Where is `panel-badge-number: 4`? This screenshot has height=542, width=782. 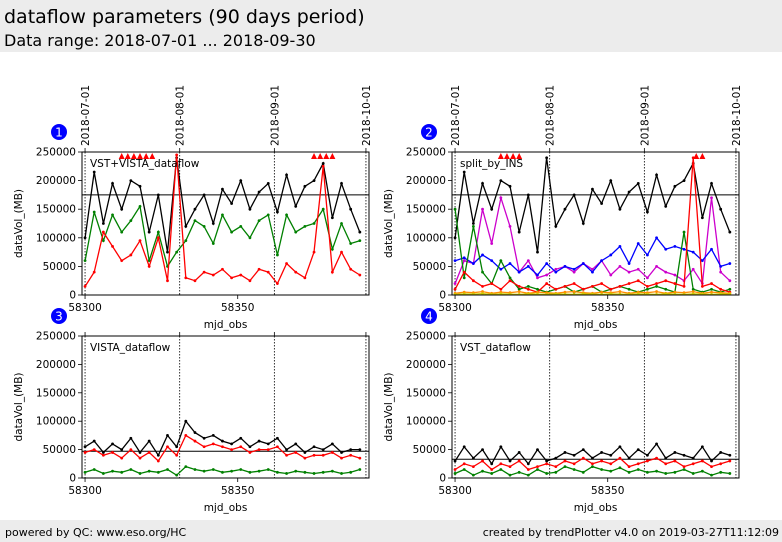
panel-badge-number: 4 is located at coordinates (429, 317).